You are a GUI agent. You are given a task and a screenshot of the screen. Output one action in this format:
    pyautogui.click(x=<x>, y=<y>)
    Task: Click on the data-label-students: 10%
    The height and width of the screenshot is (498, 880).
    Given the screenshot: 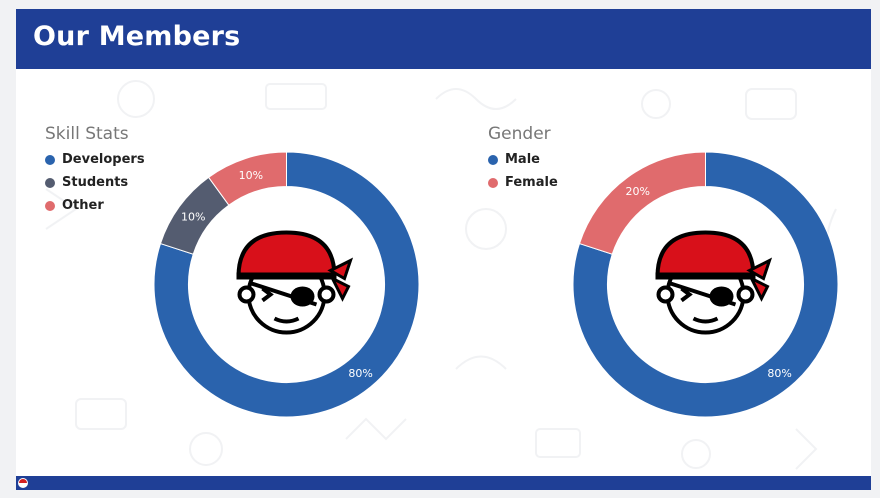 What is the action you would take?
    pyautogui.click(x=193, y=217)
    